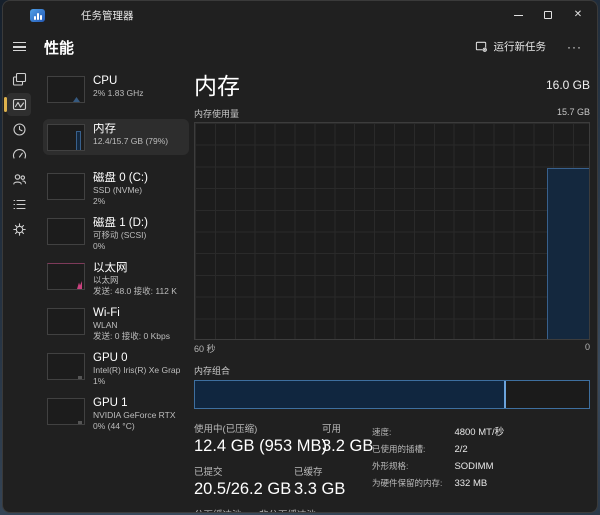  Describe the element at coordinates (37, 15) in the screenshot. I see `task-manager-app-icon` at that location.